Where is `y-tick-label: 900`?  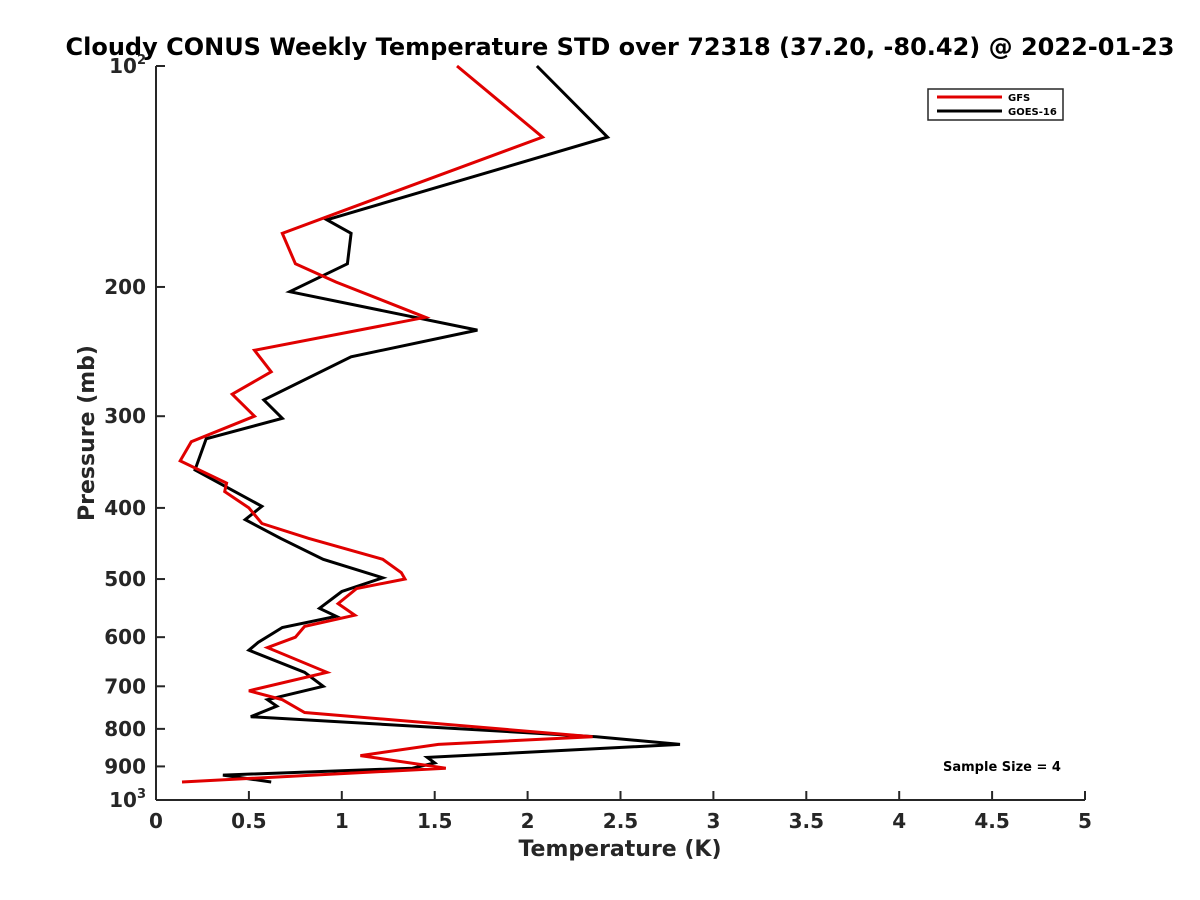 y-tick-label: 900 is located at coordinates (125, 766).